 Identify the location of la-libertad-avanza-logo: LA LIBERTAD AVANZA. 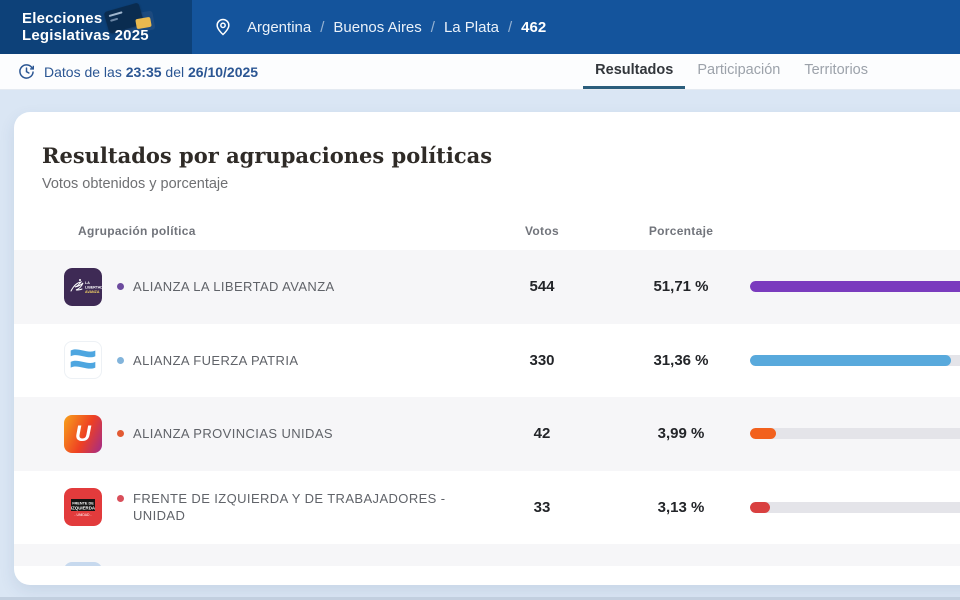
(83, 286).